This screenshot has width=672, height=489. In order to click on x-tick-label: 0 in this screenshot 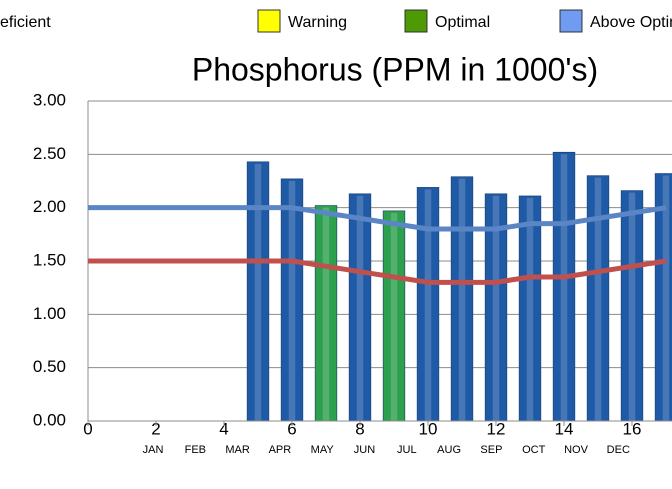, I will do `click(87, 428)`.